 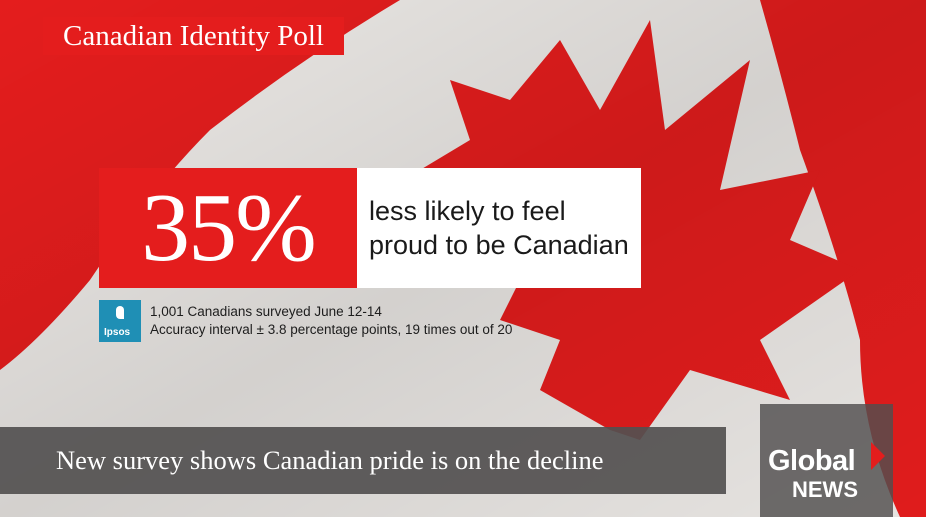 I want to click on network-logo: Global NEWS, so click(x=826, y=460).